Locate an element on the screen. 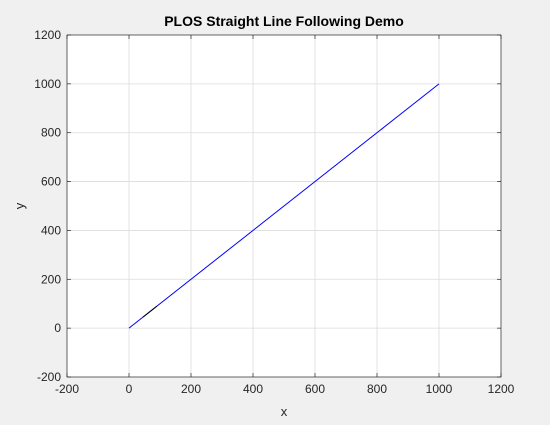 The width and height of the screenshot is (550, 425). chart-title: PLOS Straight Line Following Demo is located at coordinates (284, 21).